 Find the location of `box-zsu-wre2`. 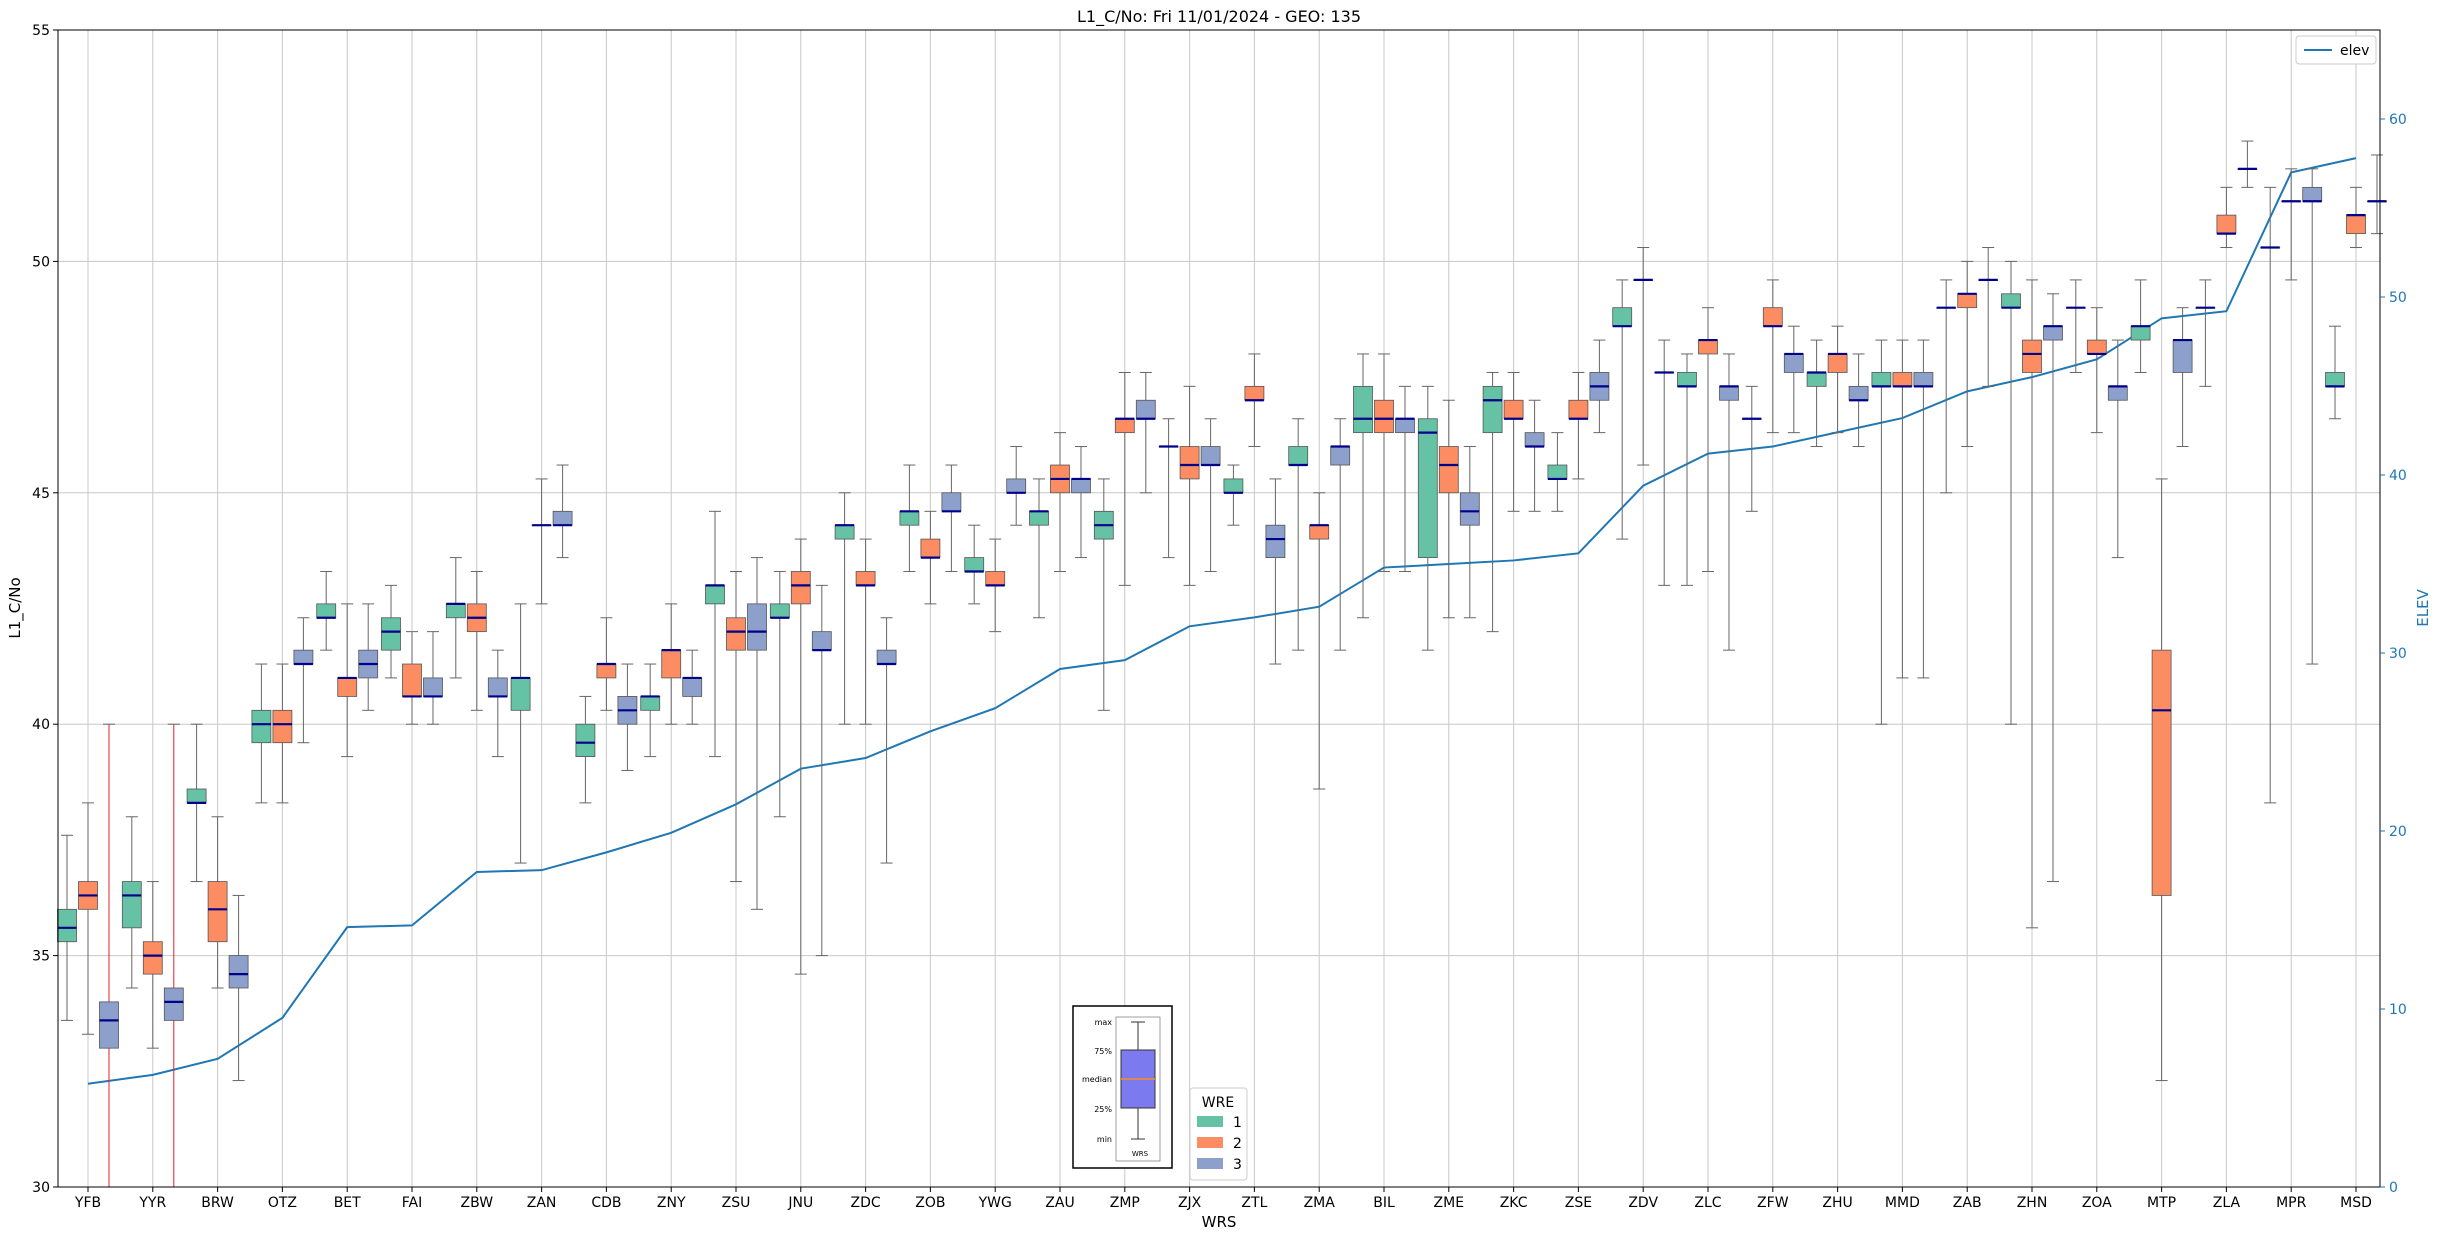

box-zsu-wre2 is located at coordinates (736, 634).